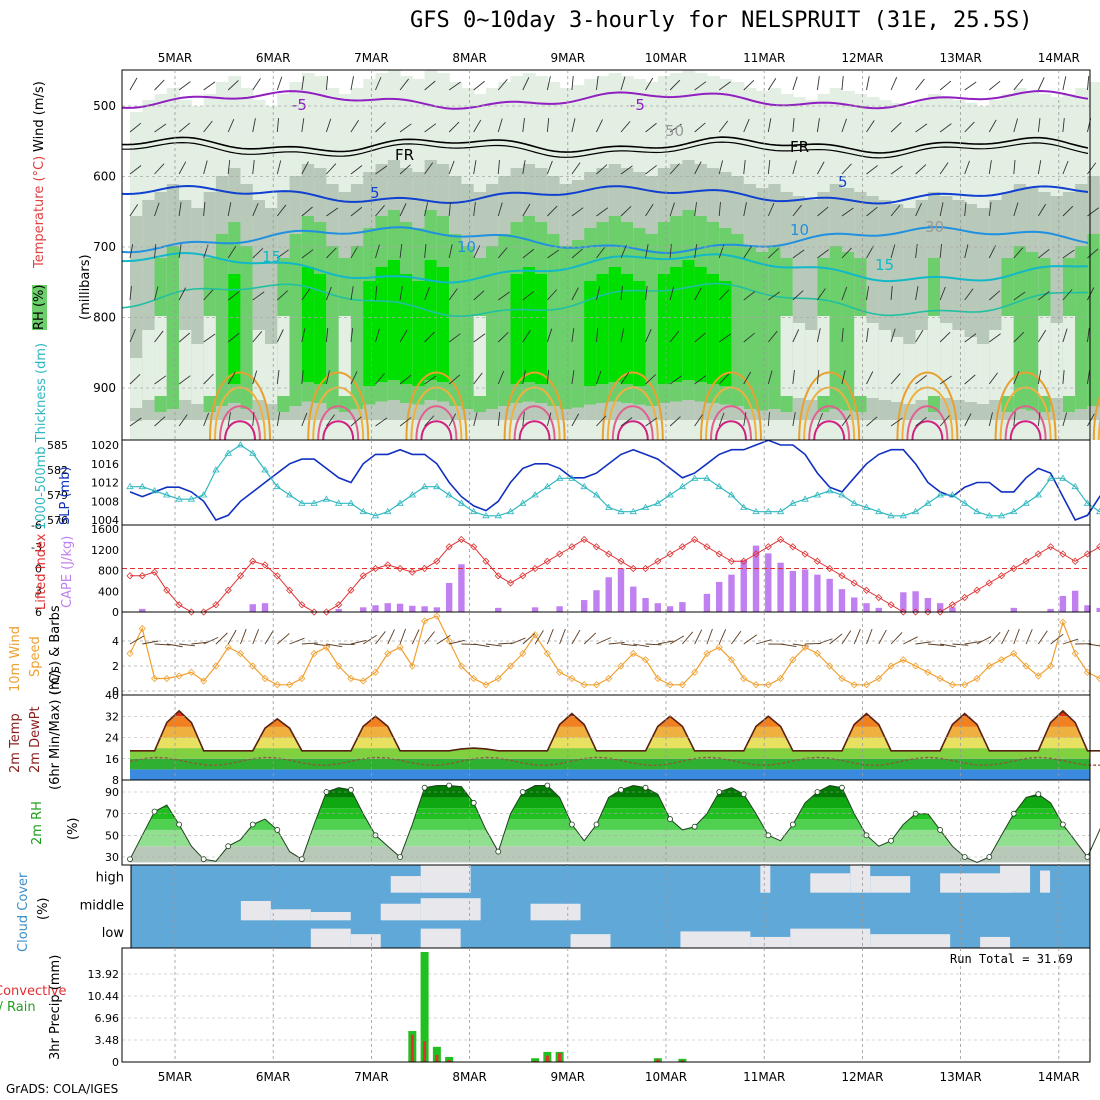 This screenshot has width=1100, height=1100. I want to click on slp-tick: 1020, so click(105, 445).